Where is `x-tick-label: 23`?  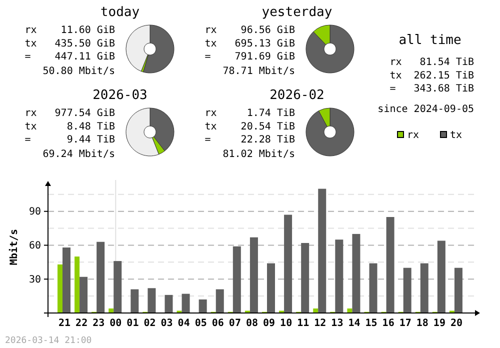 x-tick-label: 23 is located at coordinates (98, 324).